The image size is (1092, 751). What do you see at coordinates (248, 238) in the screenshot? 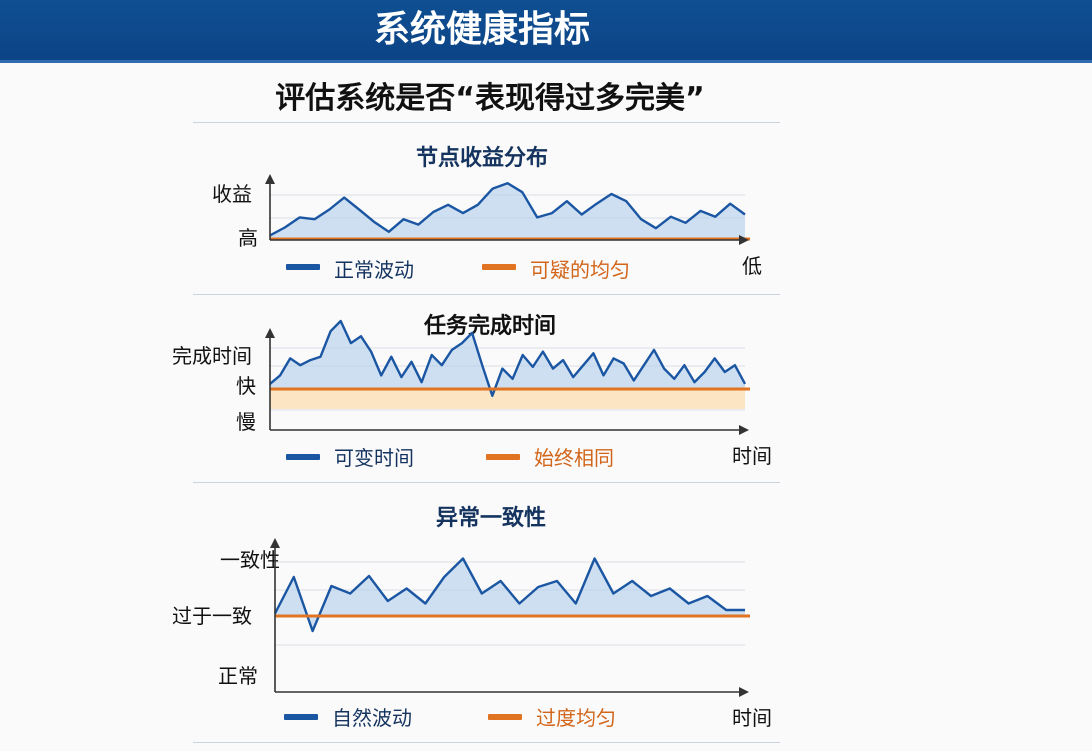
I see `y-bottom-label: 高` at bounding box center [248, 238].